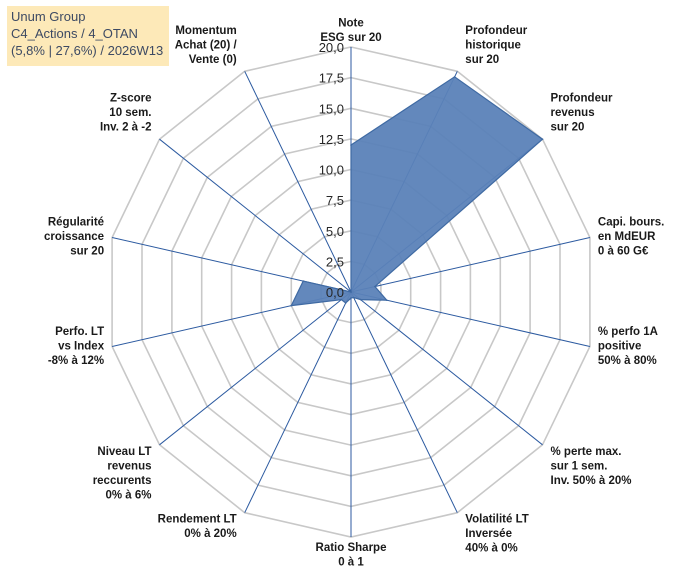 The image size is (700, 587). Describe the element at coordinates (627, 237) in the screenshot. I see `axis-label-line: en MdEUR` at that location.